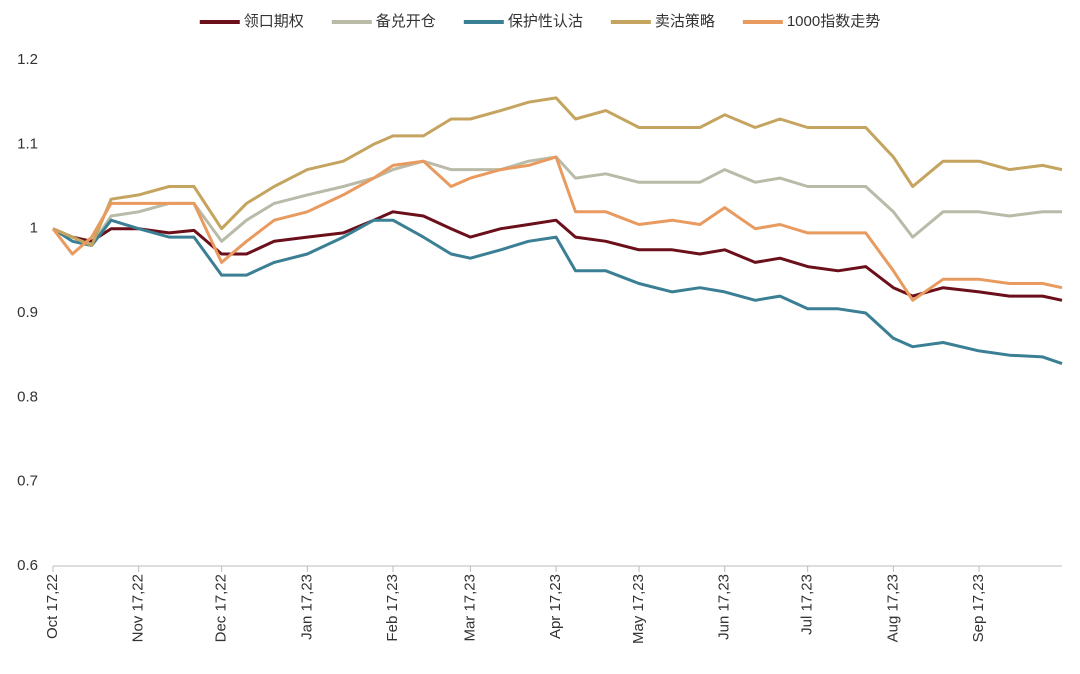 The width and height of the screenshot is (1080, 674). I want to click on legend-label: 保护性认沽, so click(545, 21).